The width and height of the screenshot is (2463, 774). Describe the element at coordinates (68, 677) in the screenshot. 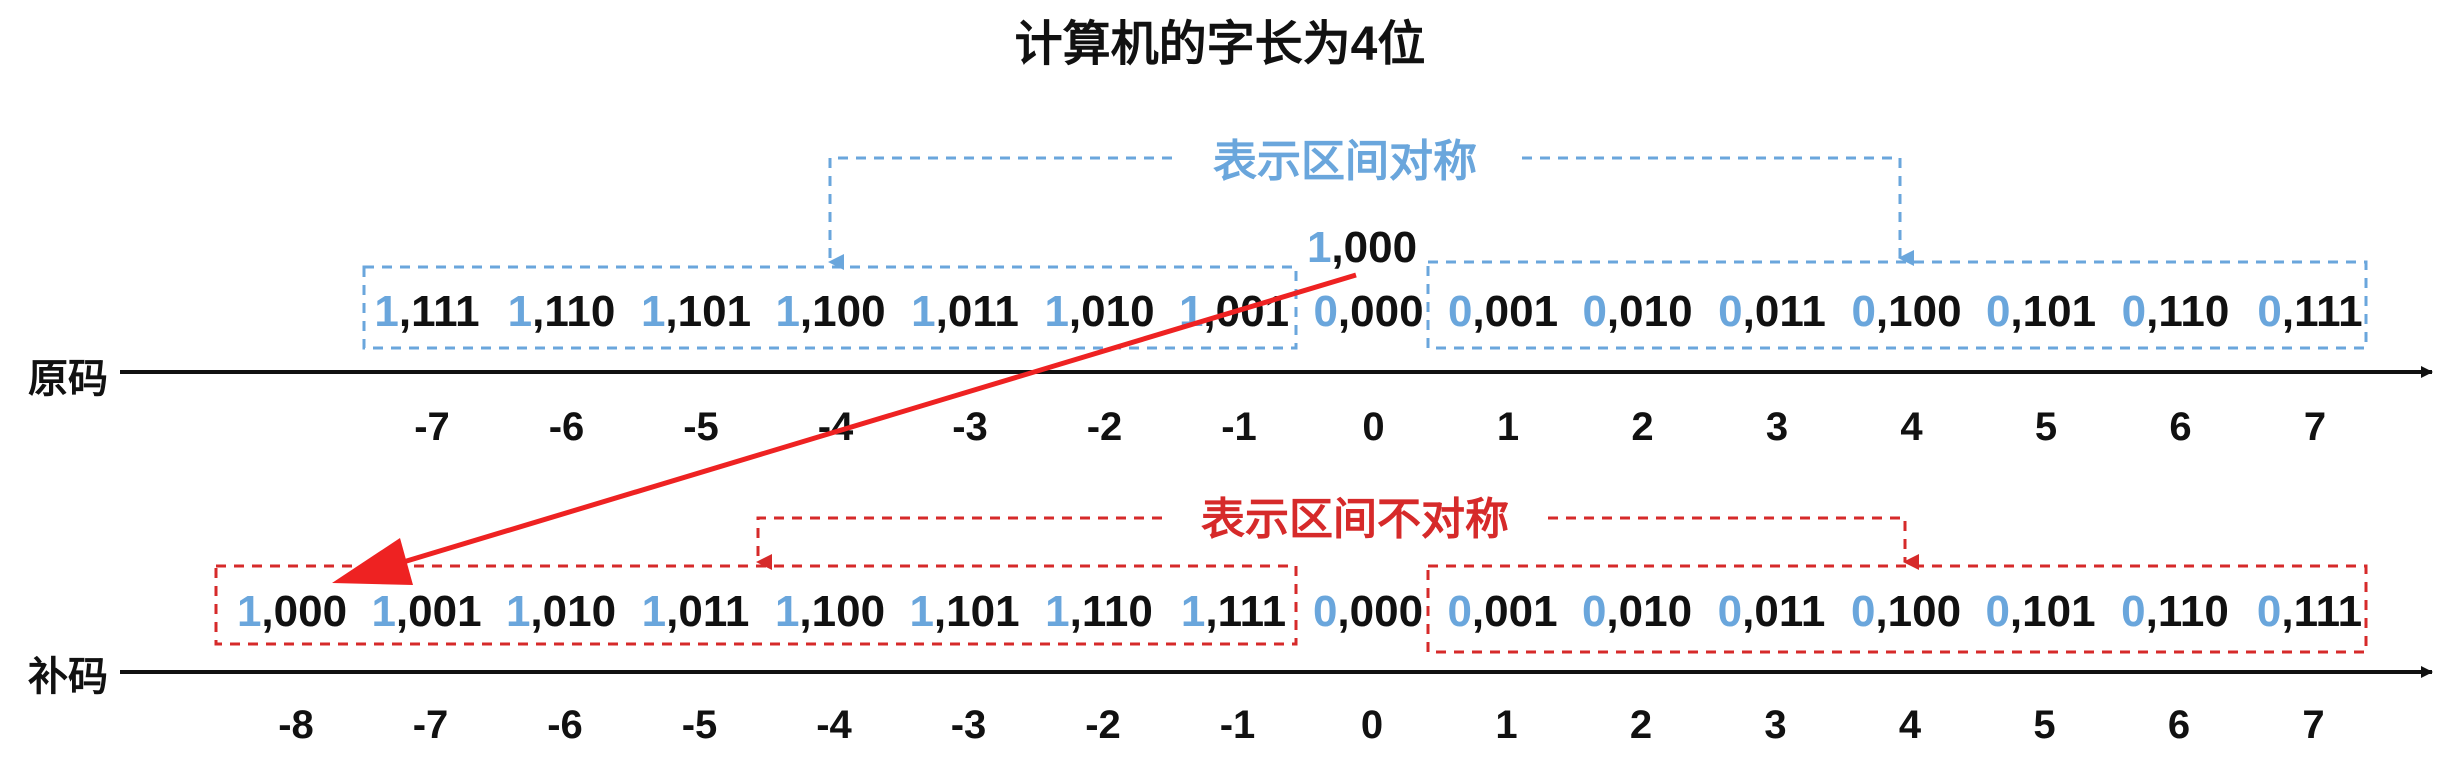

I see `twos-complement-label: 补码` at that location.